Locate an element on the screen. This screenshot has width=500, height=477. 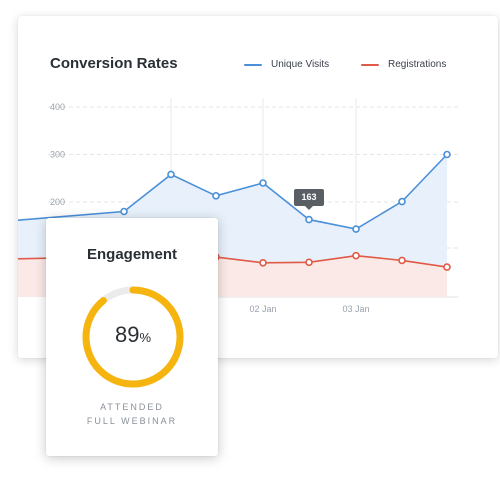
data-tooltip: 163 is located at coordinates (309, 199).